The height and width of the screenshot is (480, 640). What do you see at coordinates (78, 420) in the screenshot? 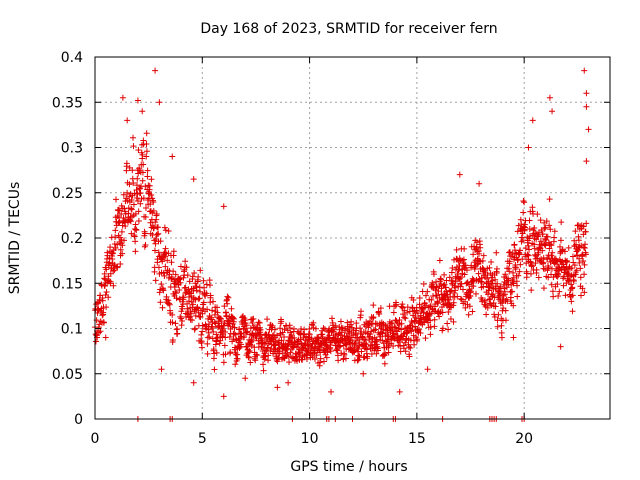
I see `y-tick-label: 0` at bounding box center [78, 420].